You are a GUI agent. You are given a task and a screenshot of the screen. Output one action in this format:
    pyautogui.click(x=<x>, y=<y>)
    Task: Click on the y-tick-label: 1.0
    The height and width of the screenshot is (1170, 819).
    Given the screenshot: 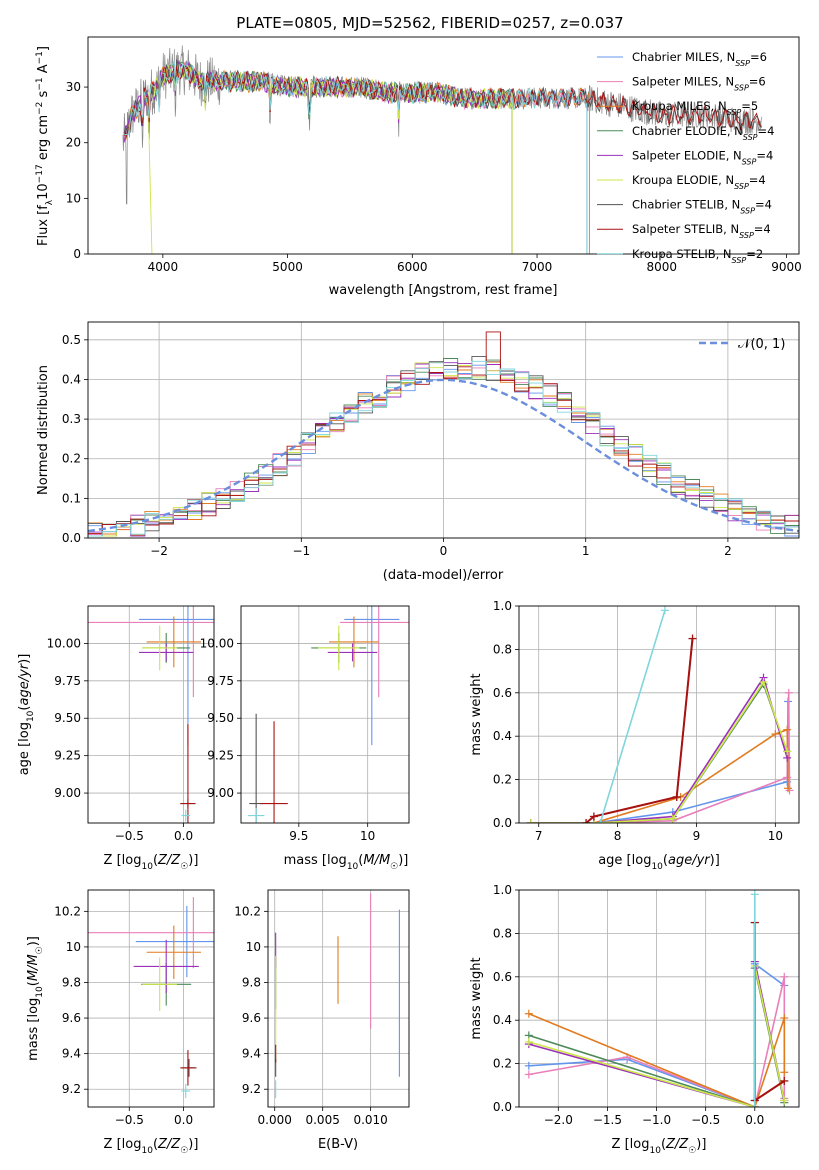 What is the action you would take?
    pyautogui.click(x=502, y=890)
    